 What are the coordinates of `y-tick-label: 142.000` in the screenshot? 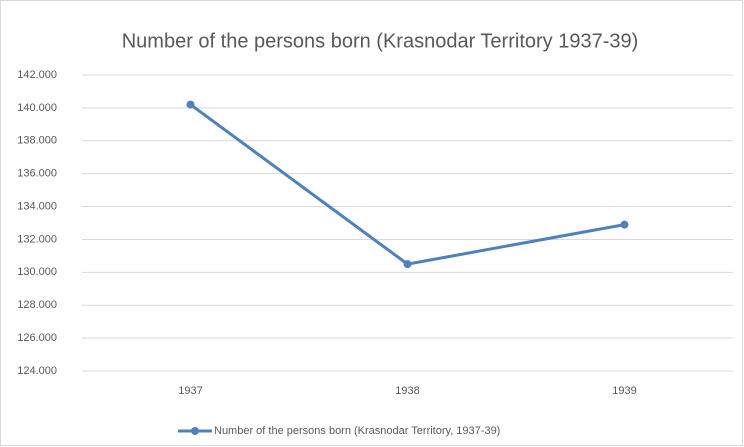 It's located at (37, 75).